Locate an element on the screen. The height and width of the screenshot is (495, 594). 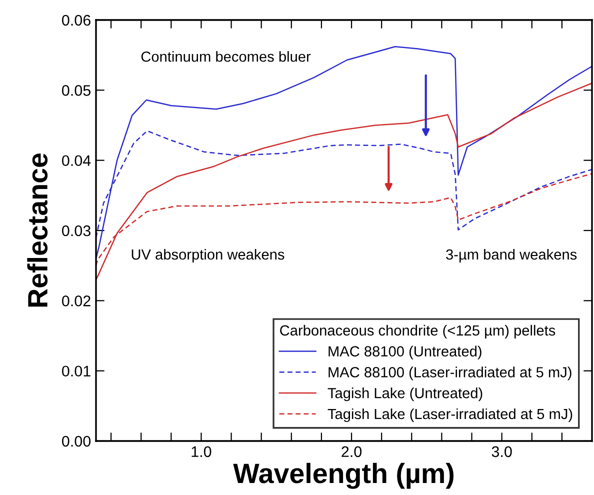
legend-label: Tagish Lake (Laser-irradiated at 5 mJ) is located at coordinates (450, 415).